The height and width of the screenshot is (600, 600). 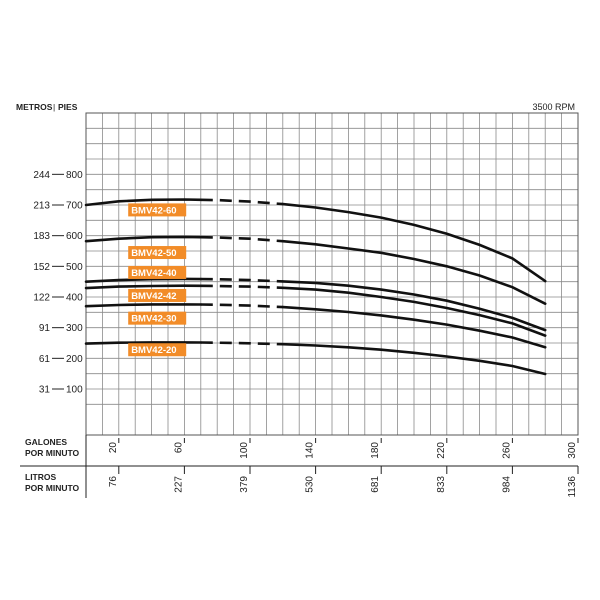 What do you see at coordinates (68, 107) in the screenshot?
I see `y-axis-pies-label: PIES` at bounding box center [68, 107].